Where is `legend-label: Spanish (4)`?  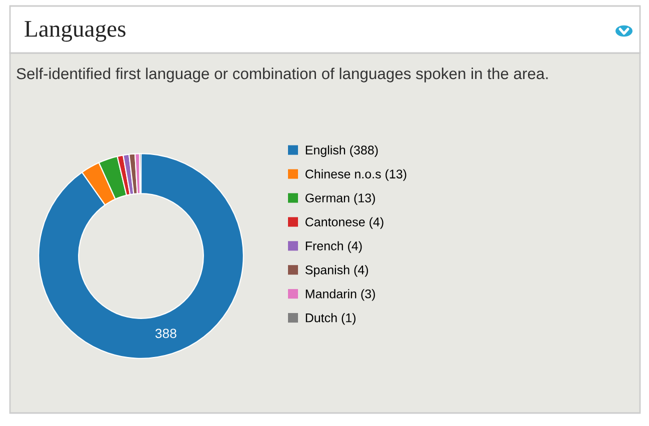 legend-label: Spanish (4) is located at coordinates (336, 271).